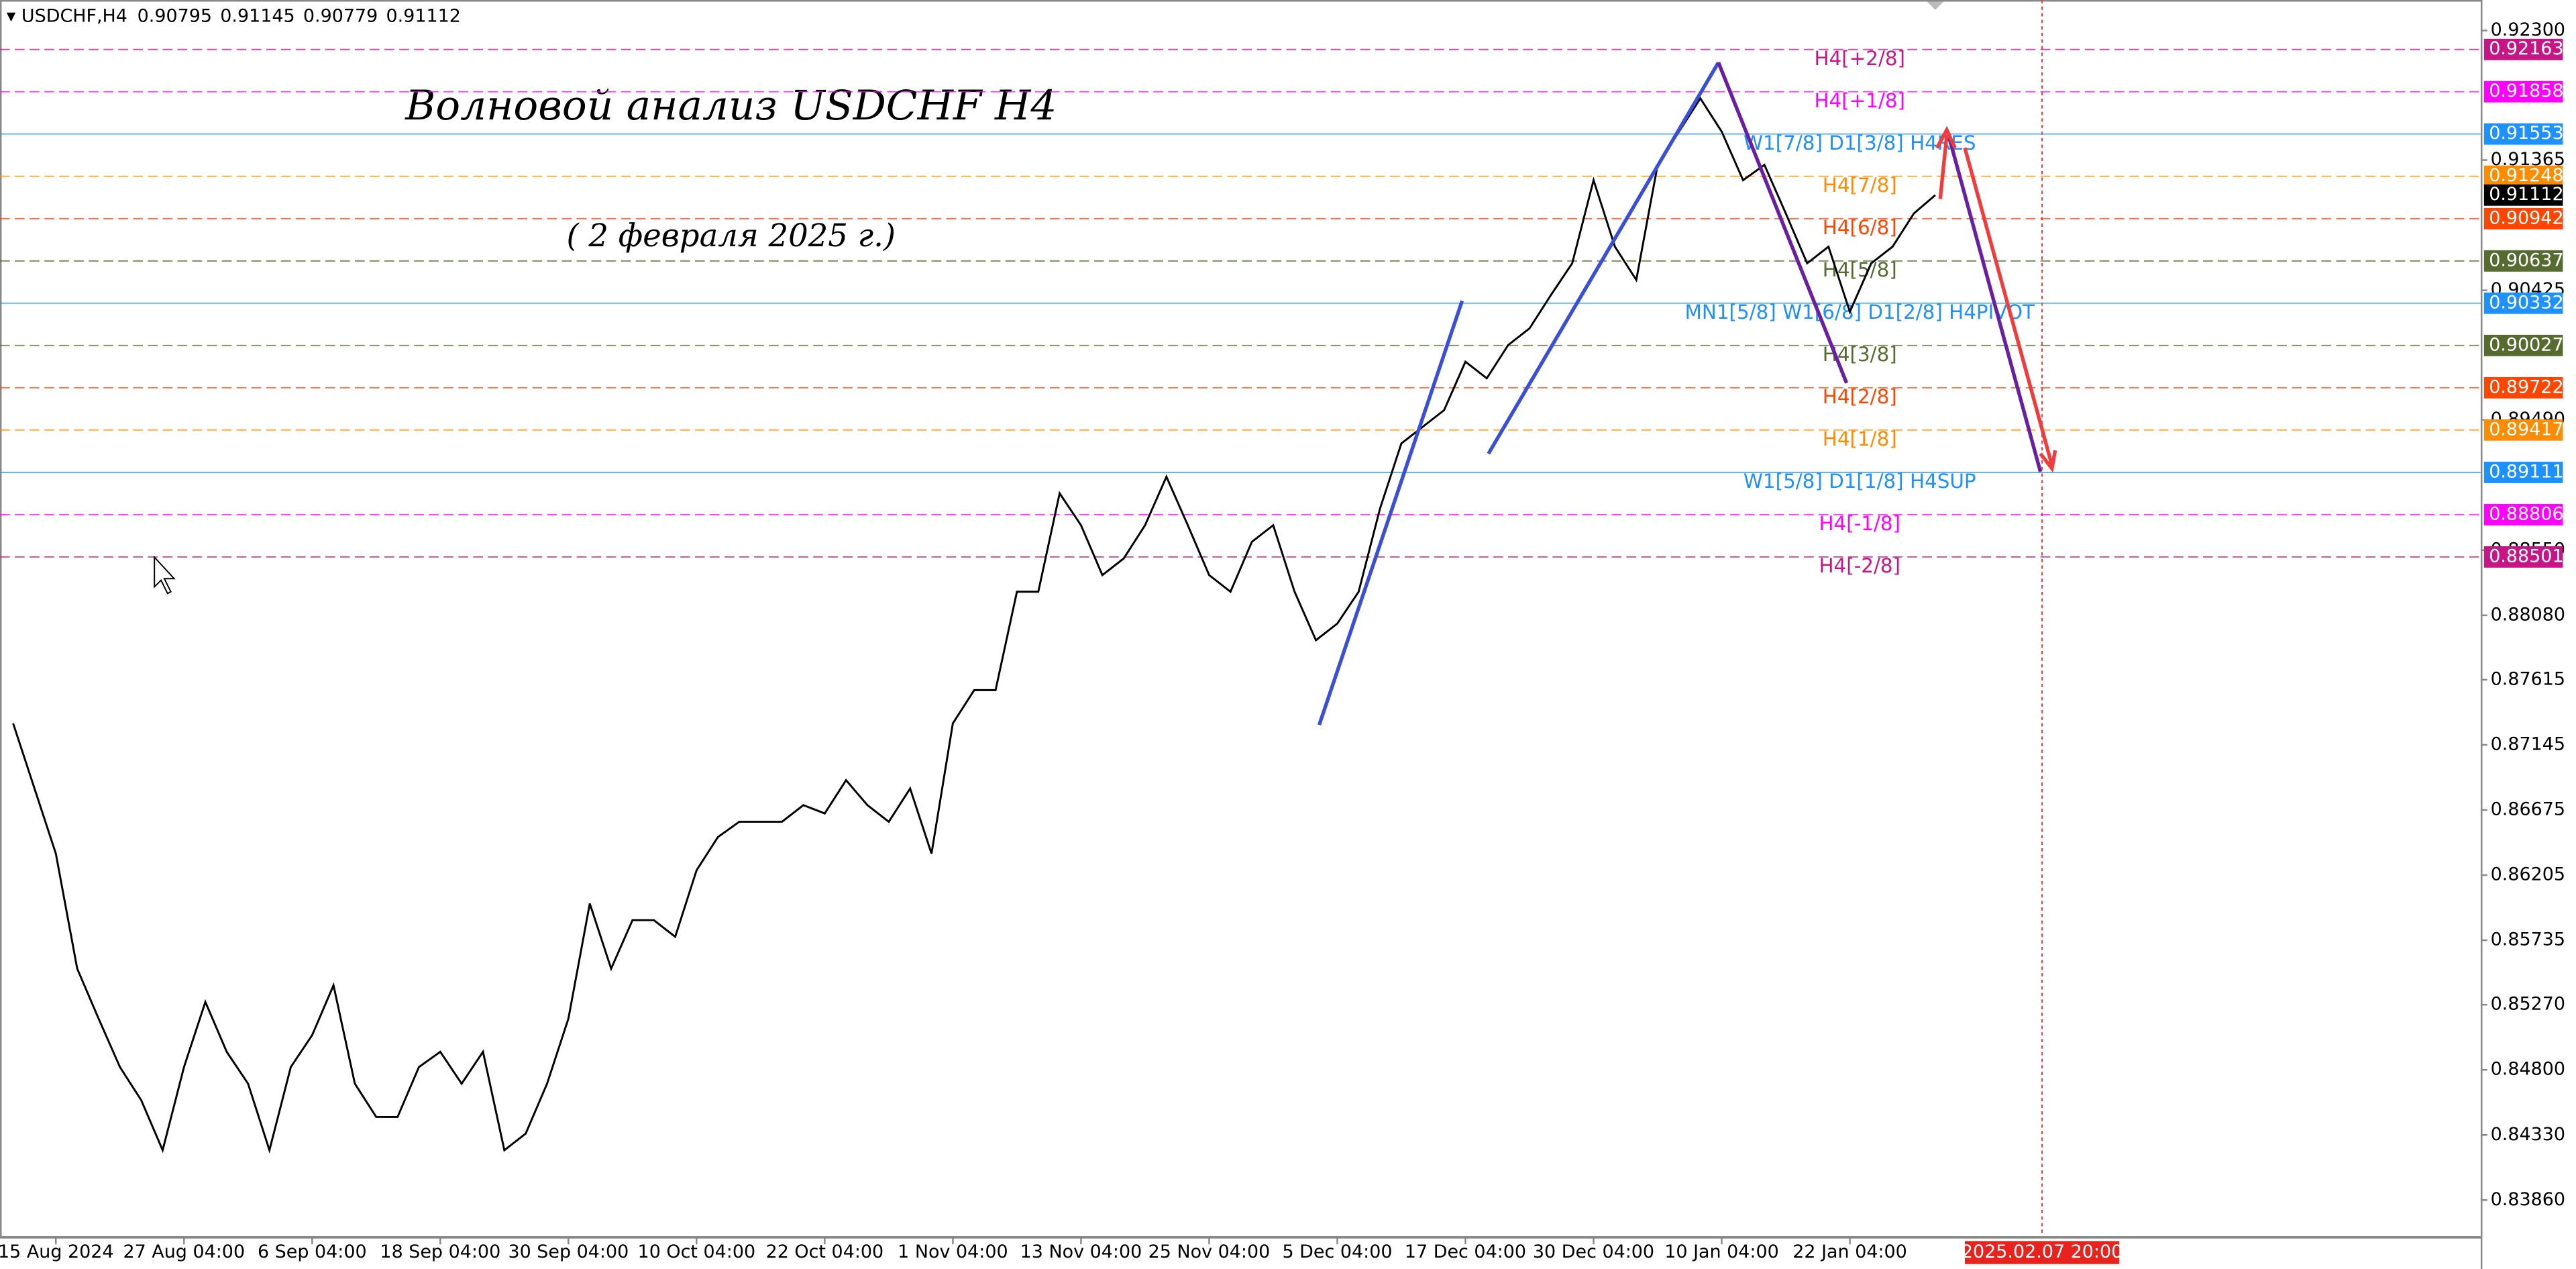  What do you see at coordinates (2526, 133) in the screenshot?
I see `price-tag-label: 0.91553` at bounding box center [2526, 133].